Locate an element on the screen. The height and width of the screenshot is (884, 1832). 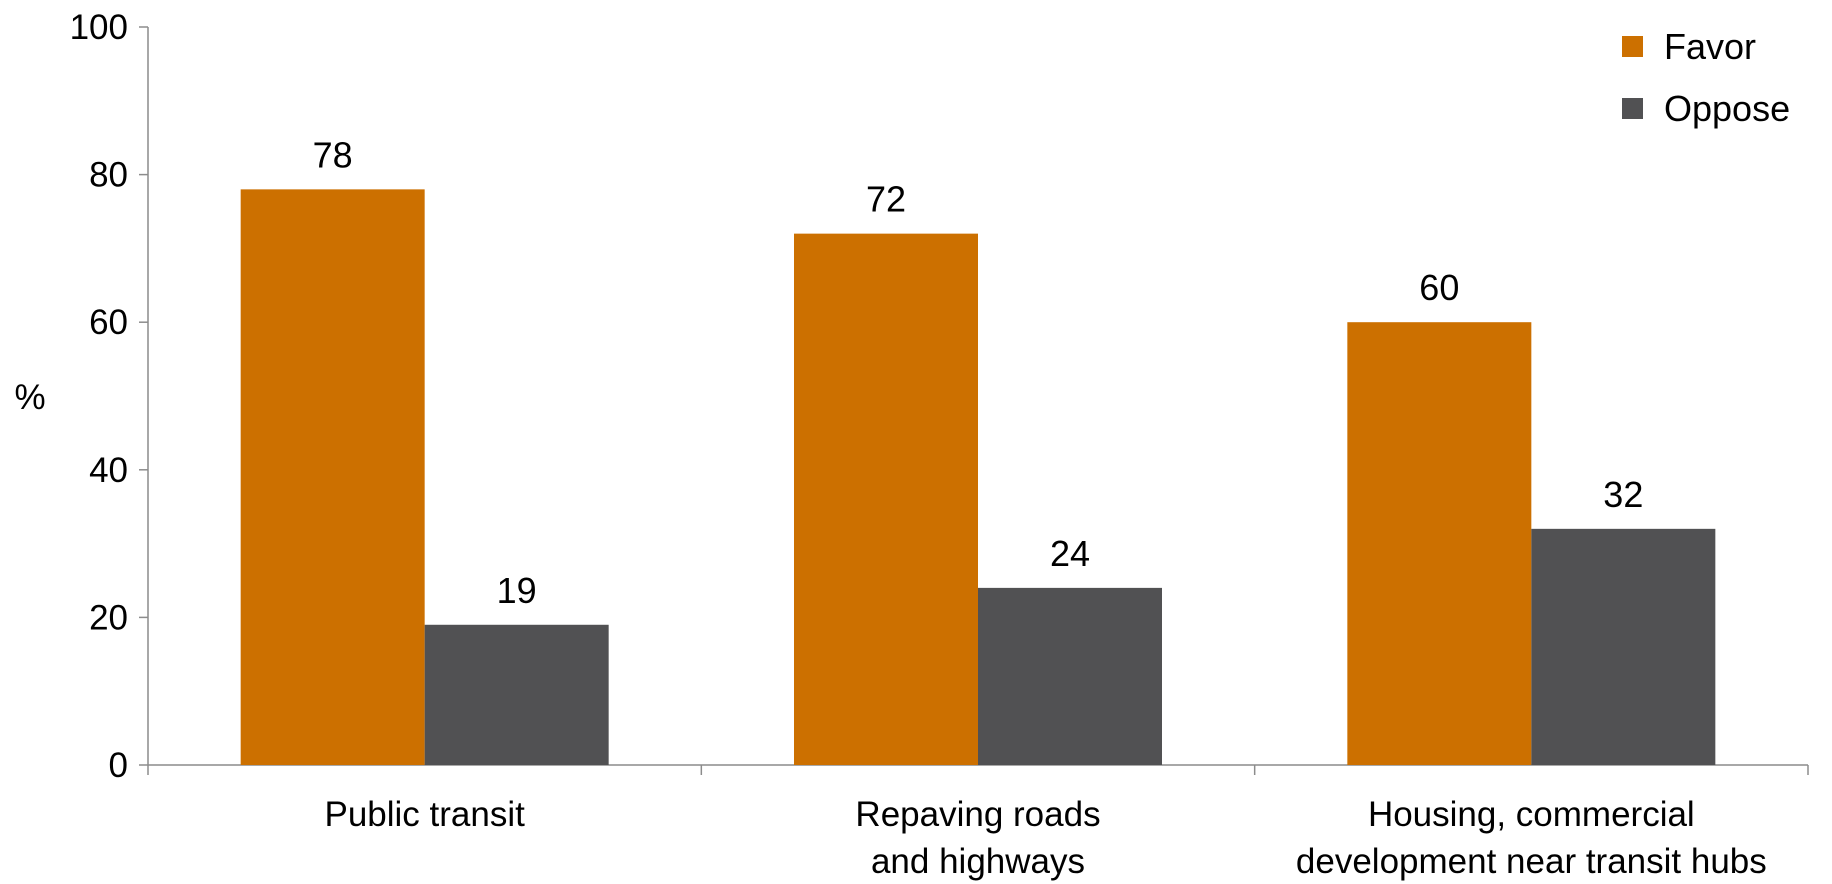
x-tick-label: and highways is located at coordinates (978, 861).